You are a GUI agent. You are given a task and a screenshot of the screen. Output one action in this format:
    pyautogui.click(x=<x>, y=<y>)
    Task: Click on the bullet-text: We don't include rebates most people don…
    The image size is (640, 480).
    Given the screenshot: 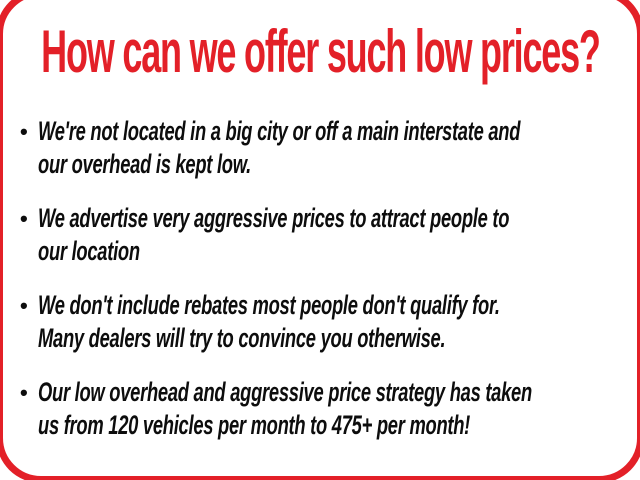 What is the action you would take?
    pyautogui.click(x=269, y=321)
    